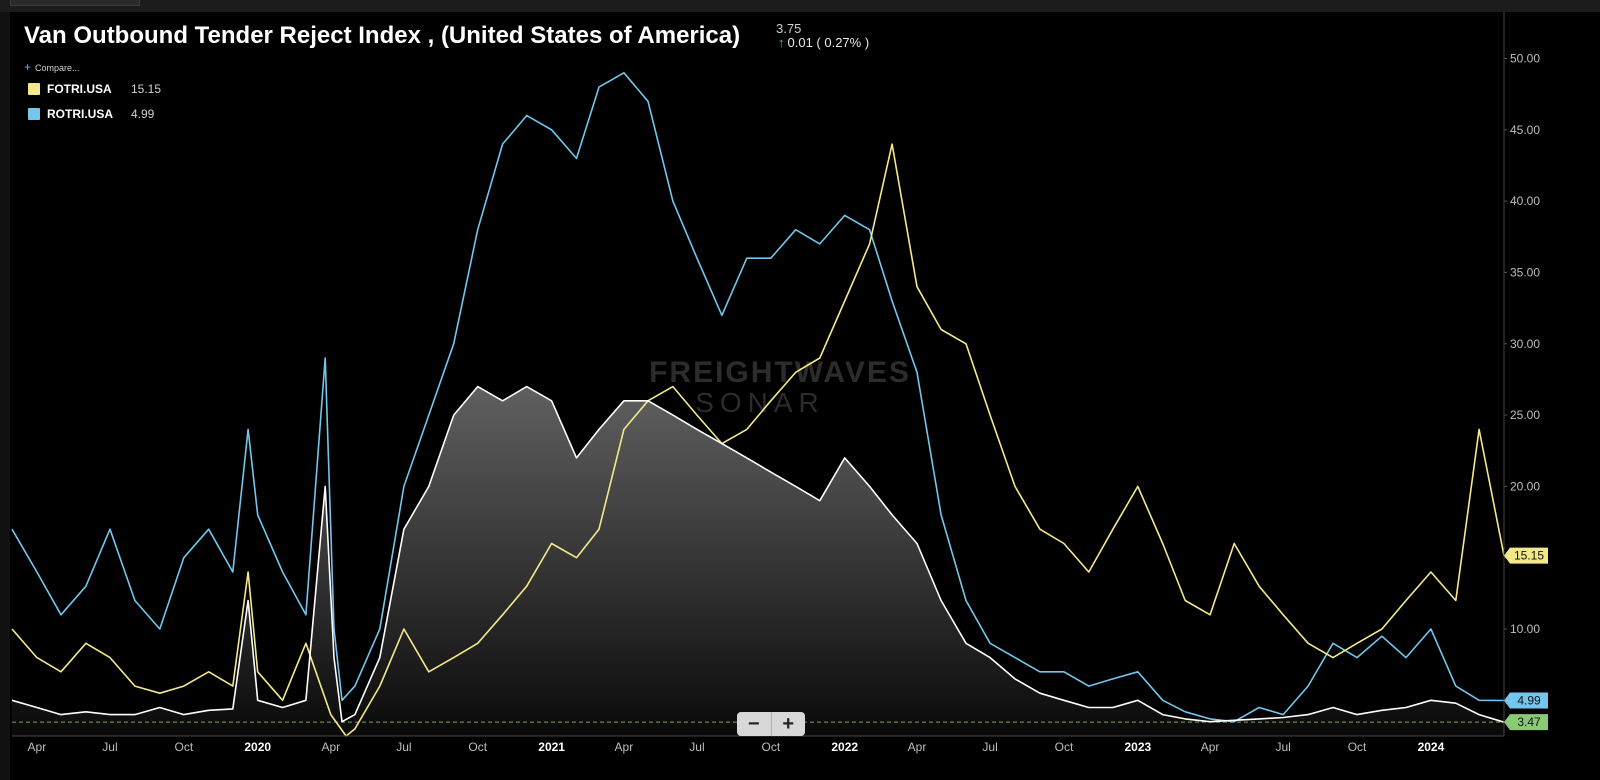 This screenshot has width=1600, height=780. Describe the element at coordinates (5, 396) in the screenshot. I see `left-edge` at that location.